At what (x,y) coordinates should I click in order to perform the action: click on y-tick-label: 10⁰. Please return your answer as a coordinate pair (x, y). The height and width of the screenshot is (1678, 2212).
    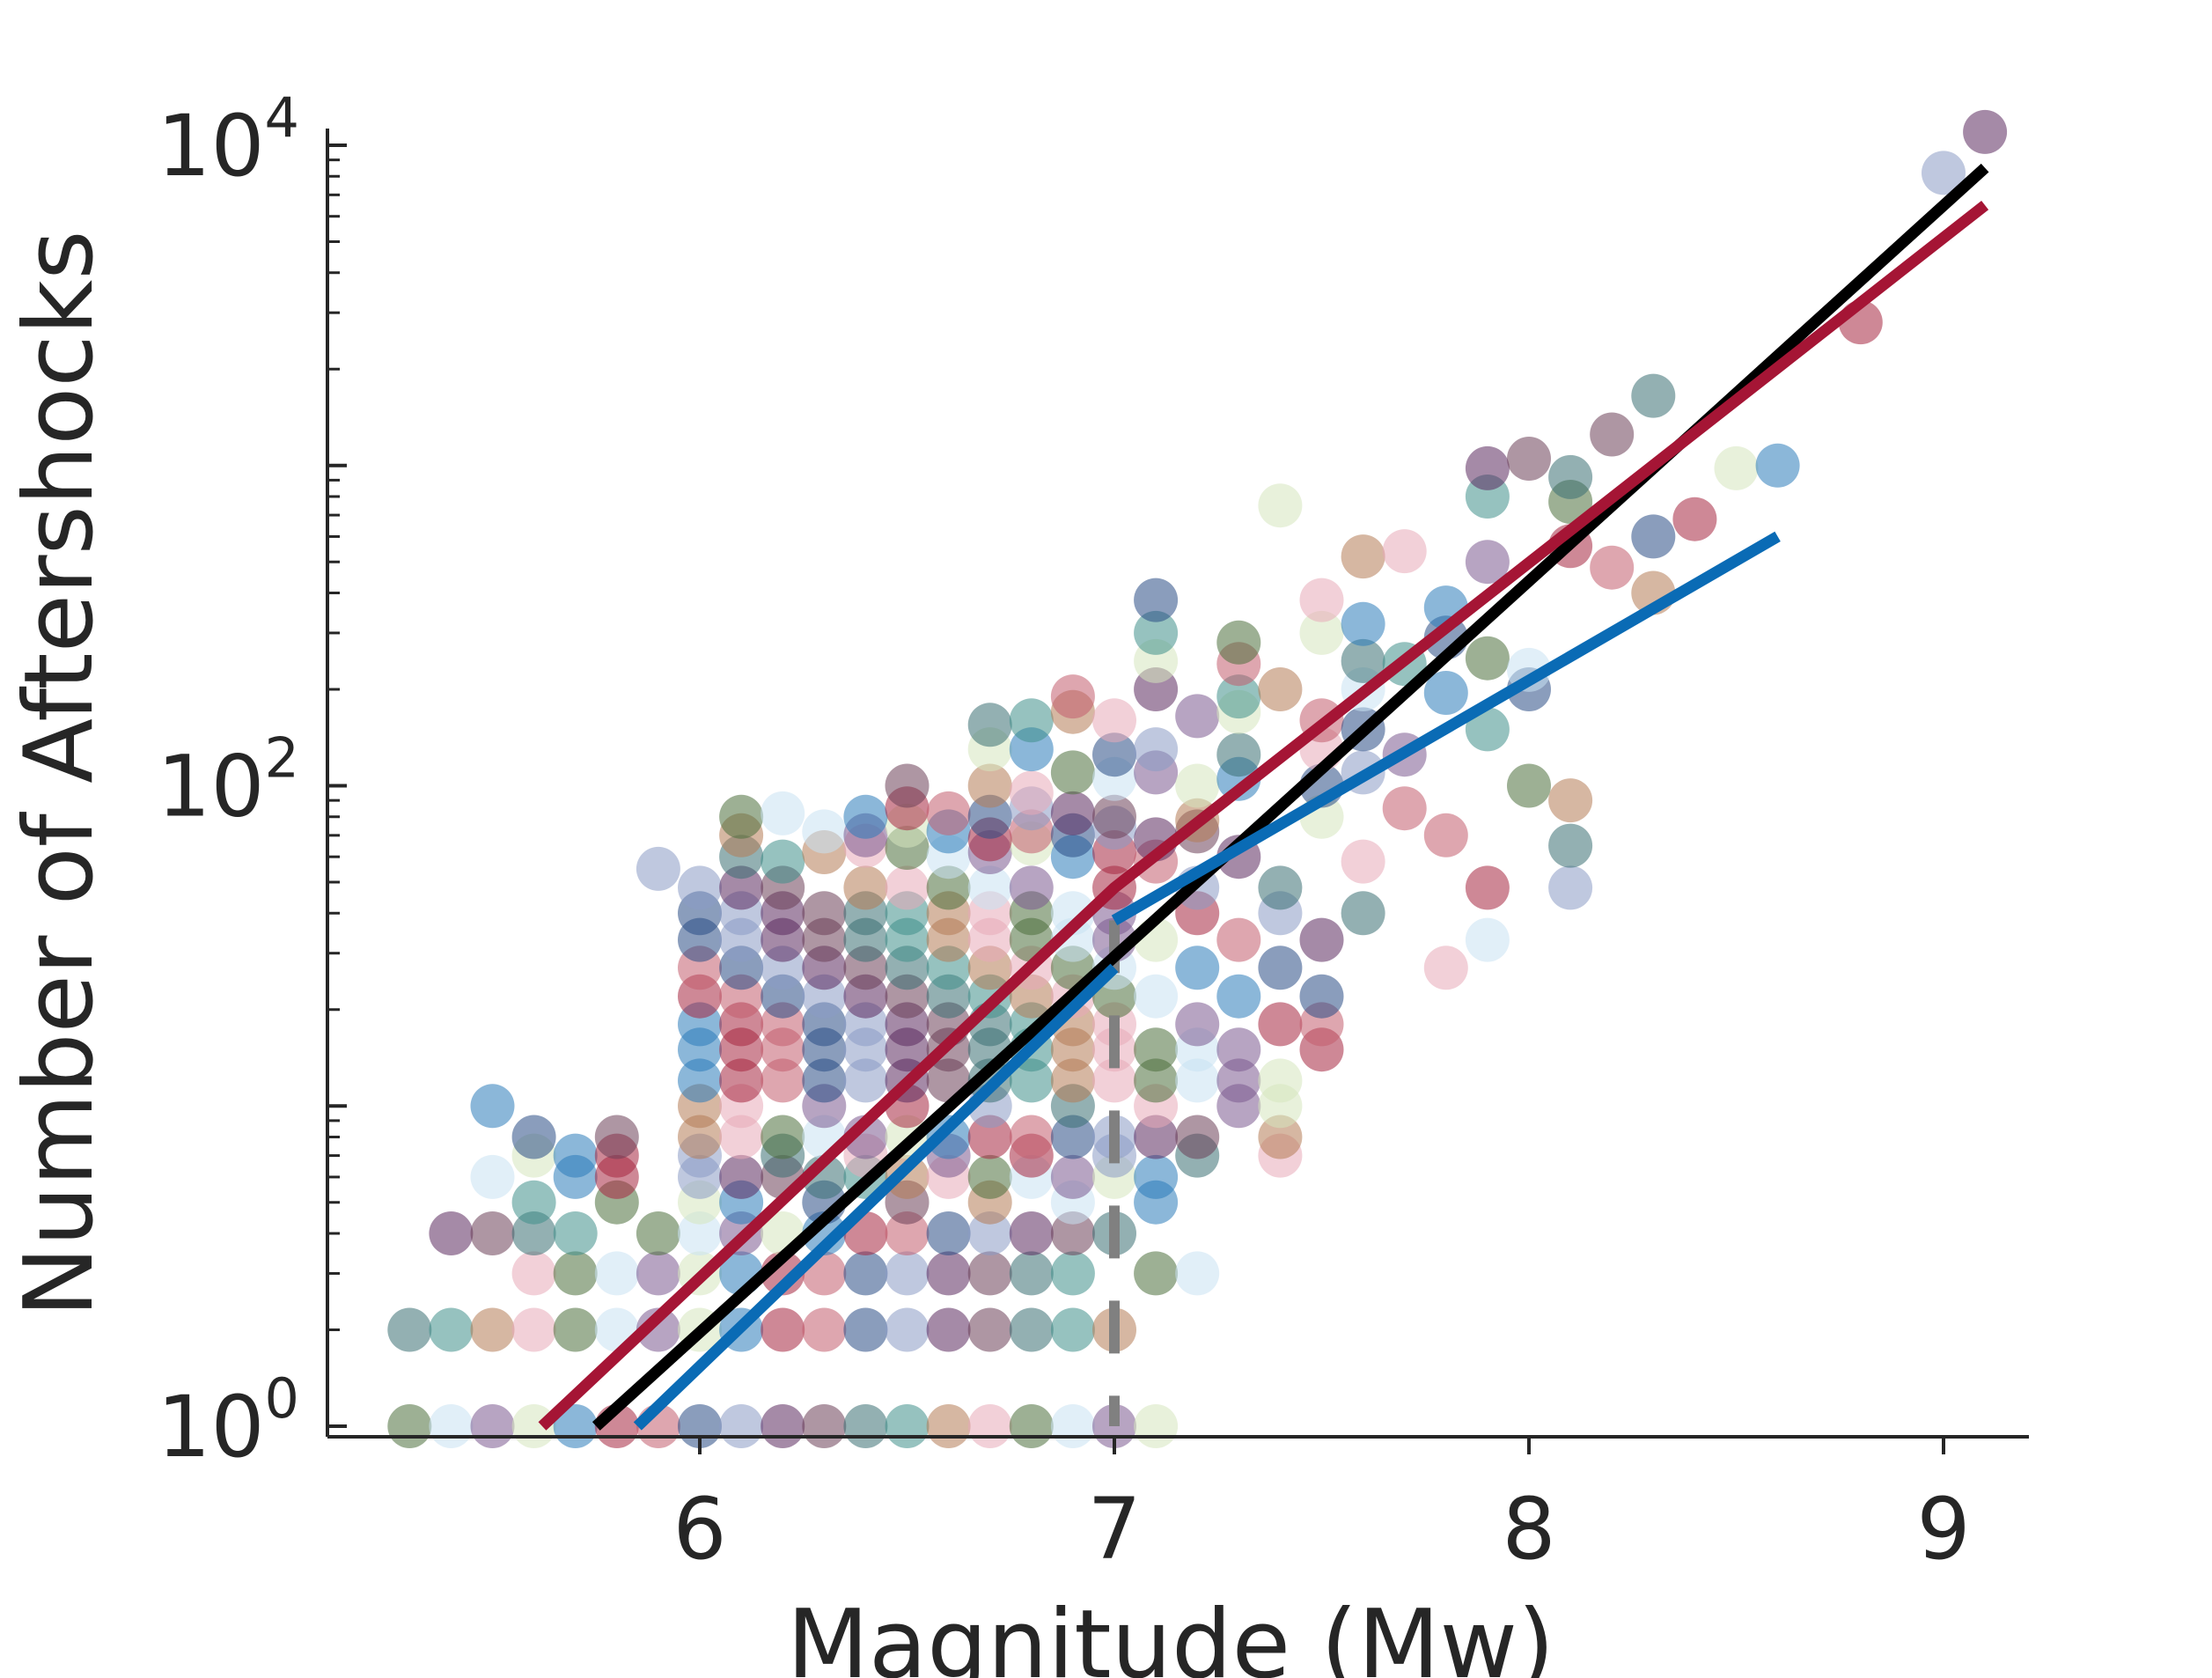
    Looking at the image, I should click on (228, 1421).